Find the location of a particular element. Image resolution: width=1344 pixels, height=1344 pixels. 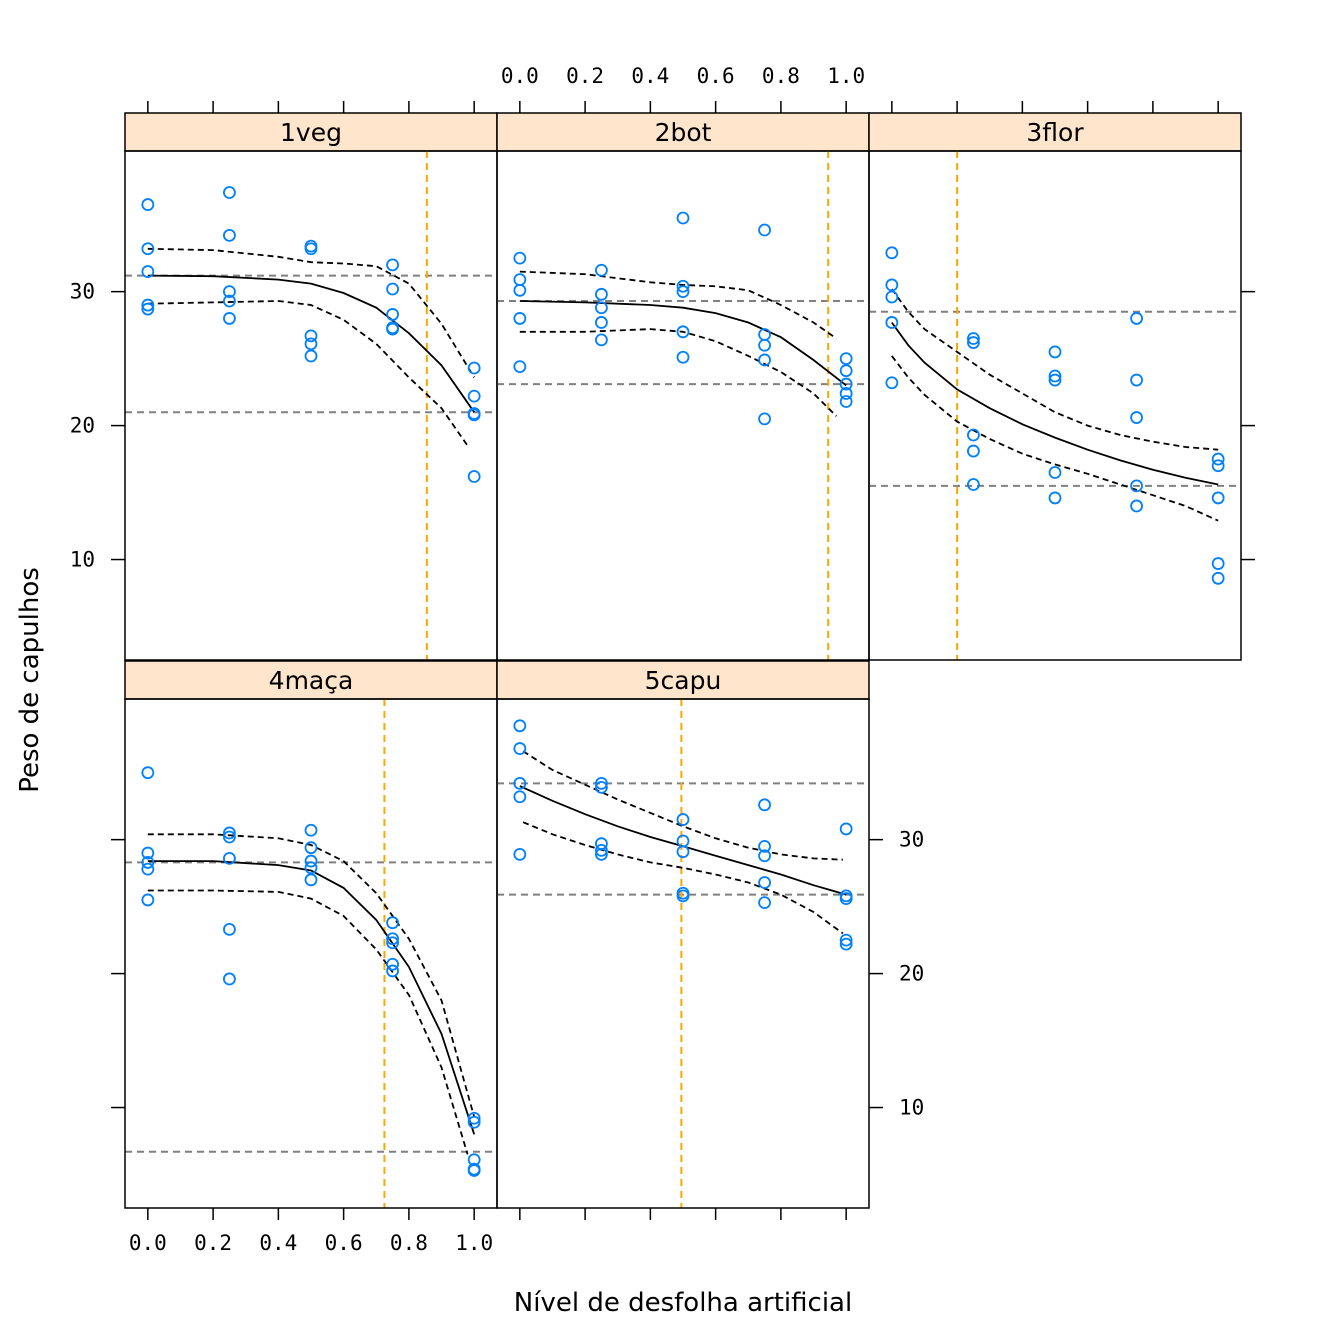

strip-label-0: 1veg is located at coordinates (311, 132).